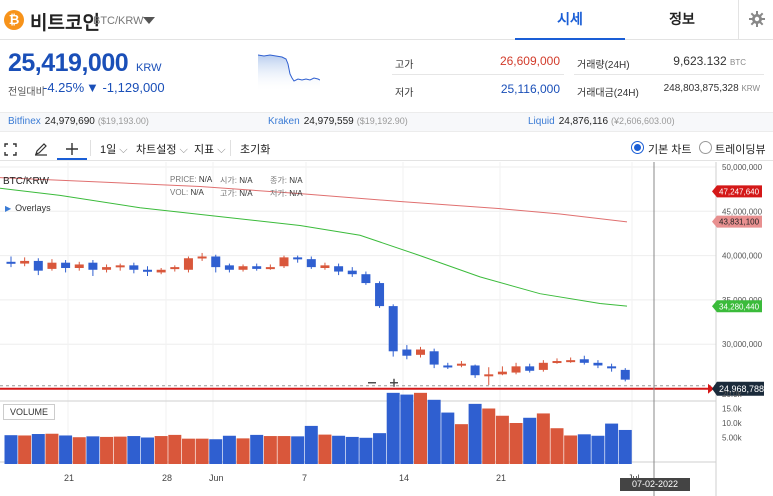  What do you see at coordinates (643, 121) in the screenshot?
I see `exchange-jpy-price: (¥2,606,603.00)` at bounding box center [643, 121].